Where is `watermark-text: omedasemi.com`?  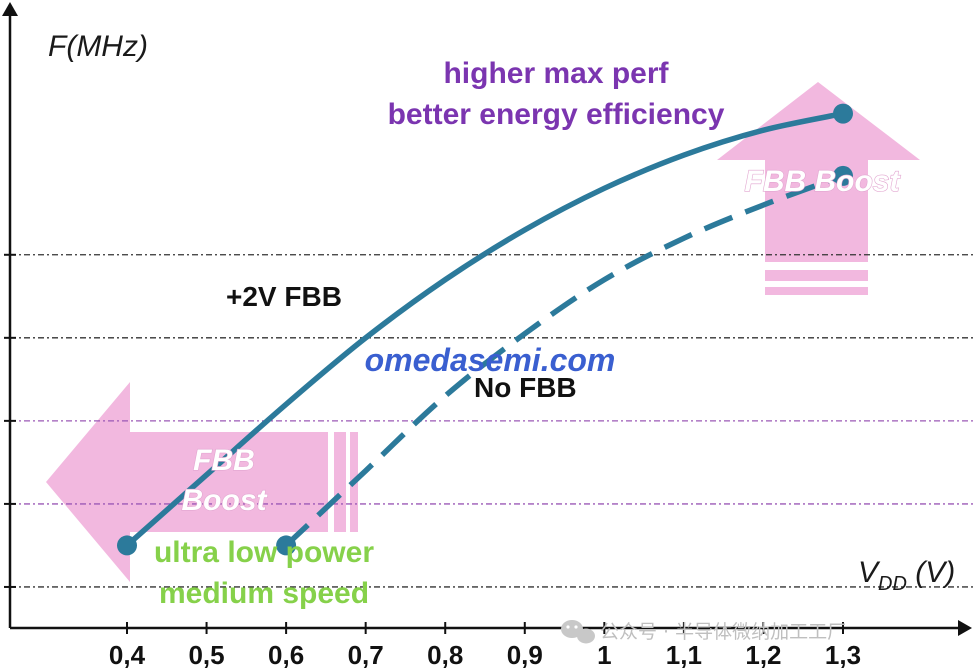 watermark-text: omedasemi.com is located at coordinates (490, 360).